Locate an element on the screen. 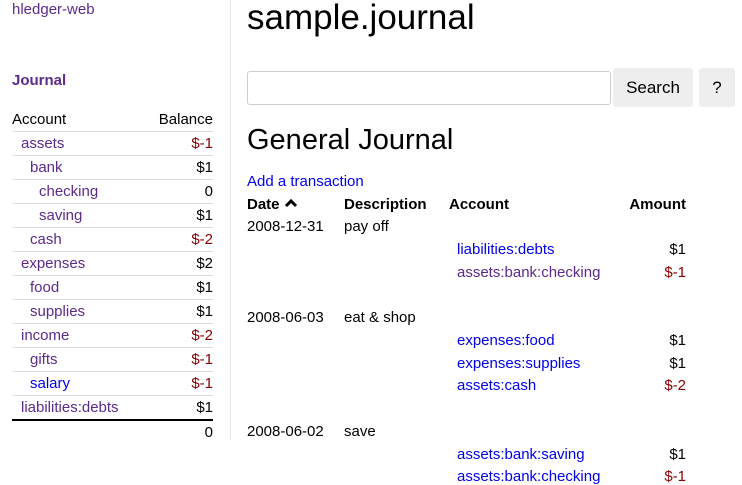 The height and width of the screenshot is (485, 742). transaction-date: 2008-06-03 is located at coordinates (285, 317).